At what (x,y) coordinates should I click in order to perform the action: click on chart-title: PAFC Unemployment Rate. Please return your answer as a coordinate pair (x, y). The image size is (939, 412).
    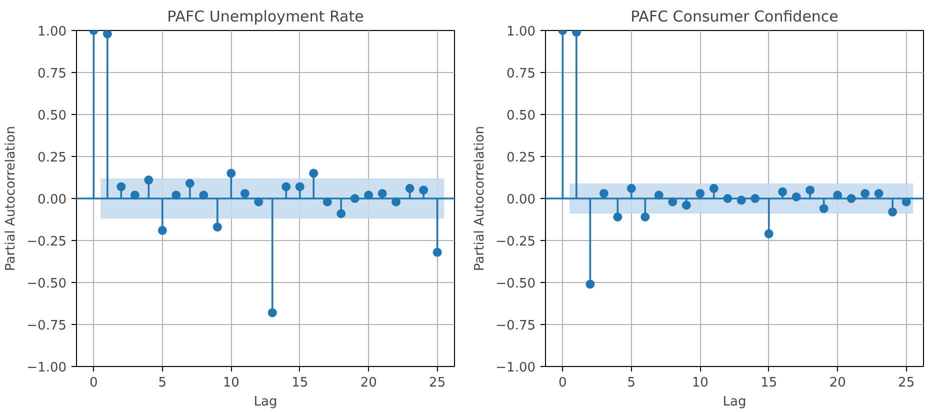
    Looking at the image, I should click on (265, 17).